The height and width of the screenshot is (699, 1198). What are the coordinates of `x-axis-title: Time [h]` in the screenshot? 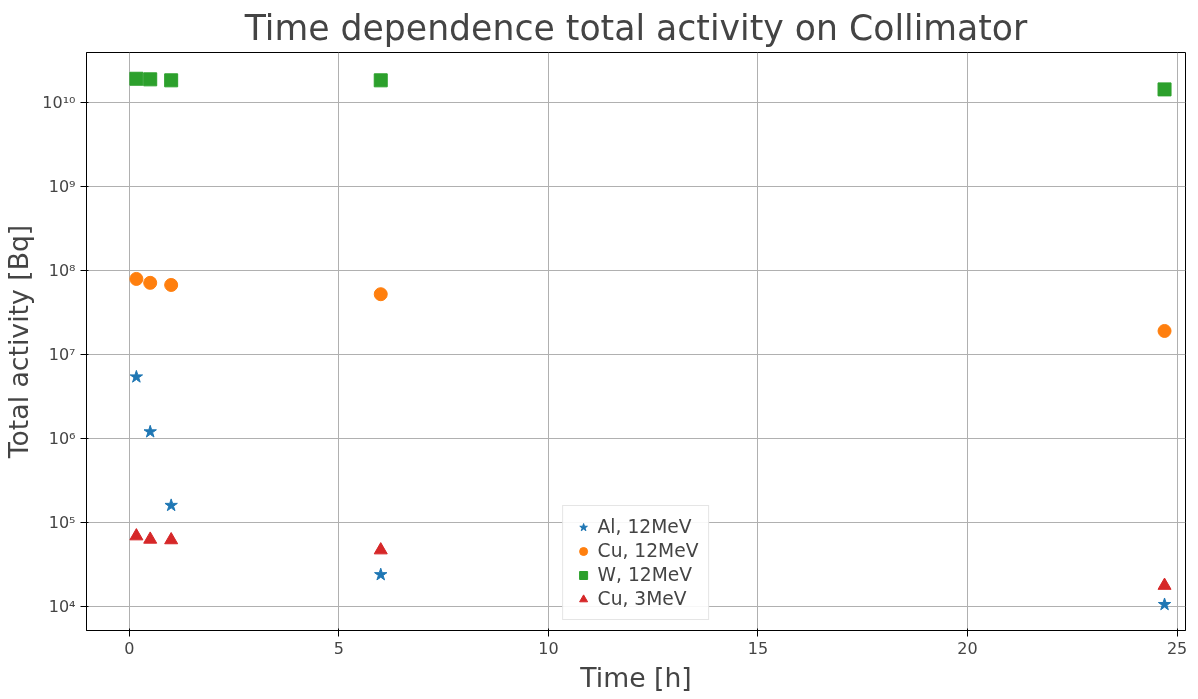 It's located at (635, 677).